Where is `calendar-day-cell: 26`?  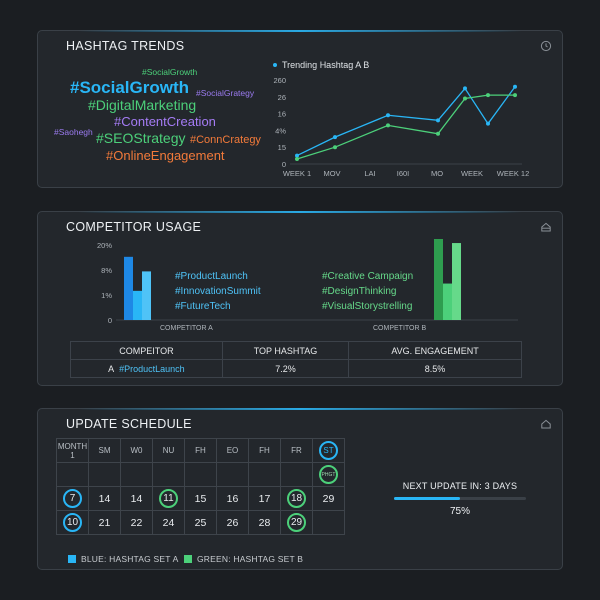 calendar-day-cell: 26 is located at coordinates (232, 522).